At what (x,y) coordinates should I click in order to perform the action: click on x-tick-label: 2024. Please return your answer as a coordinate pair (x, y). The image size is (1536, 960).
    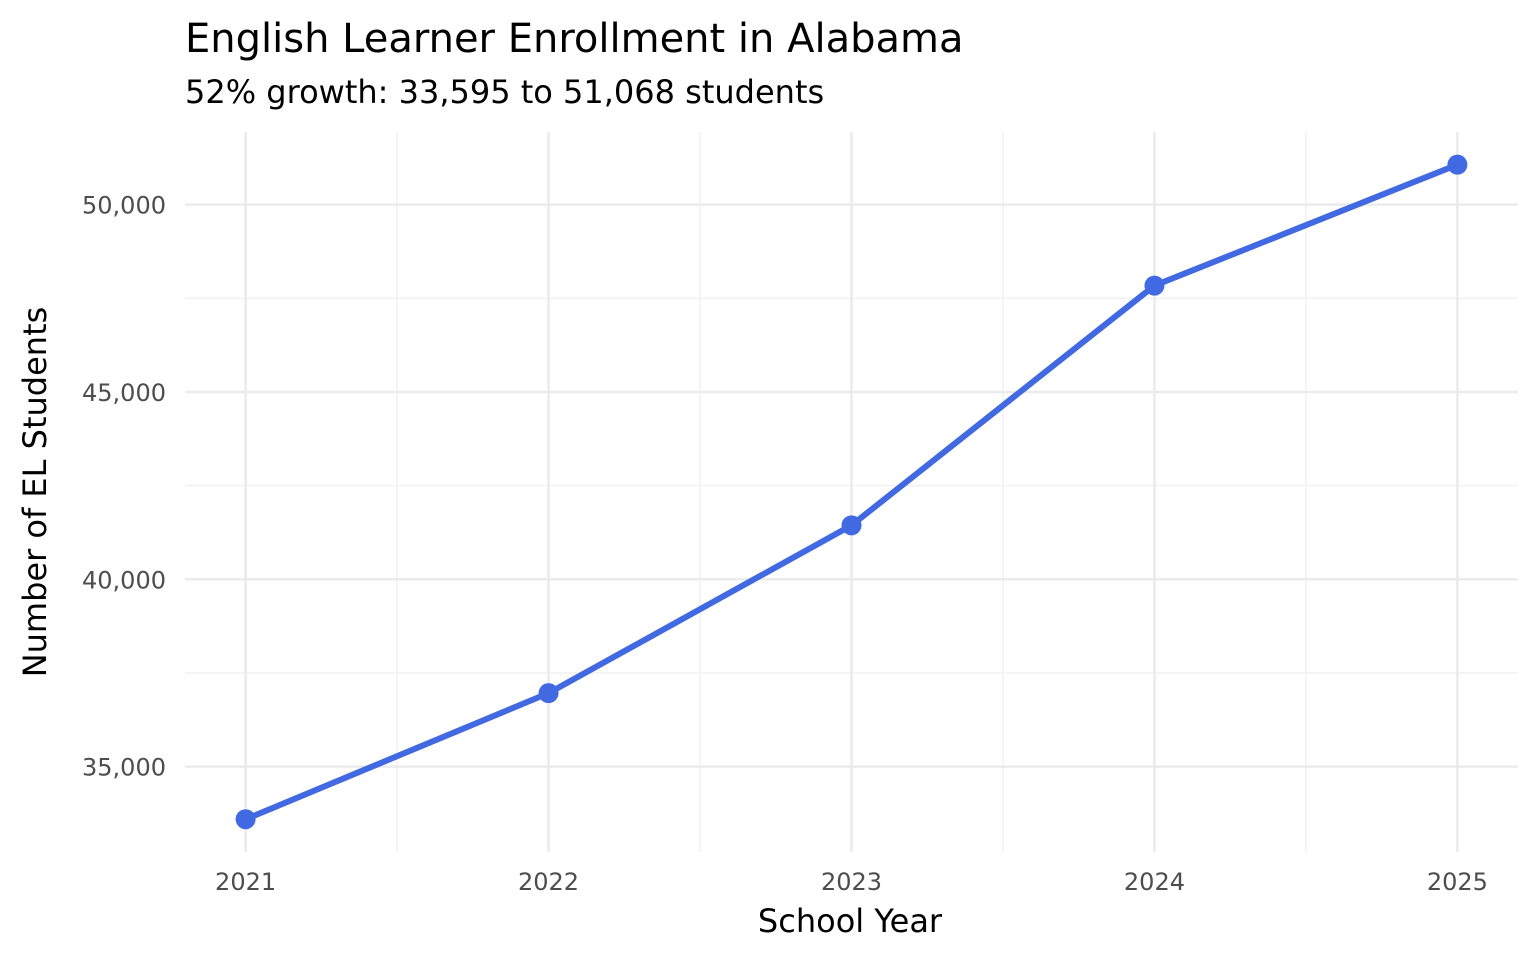
    Looking at the image, I should click on (1154, 882).